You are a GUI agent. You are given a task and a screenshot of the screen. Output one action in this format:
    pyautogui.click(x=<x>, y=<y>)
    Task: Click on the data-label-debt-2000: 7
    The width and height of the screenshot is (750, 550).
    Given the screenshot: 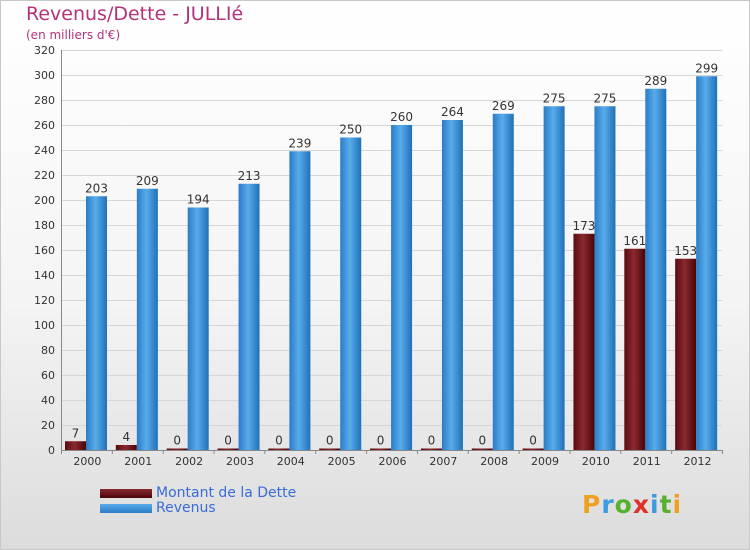 What is the action you would take?
    pyautogui.click(x=76, y=433)
    